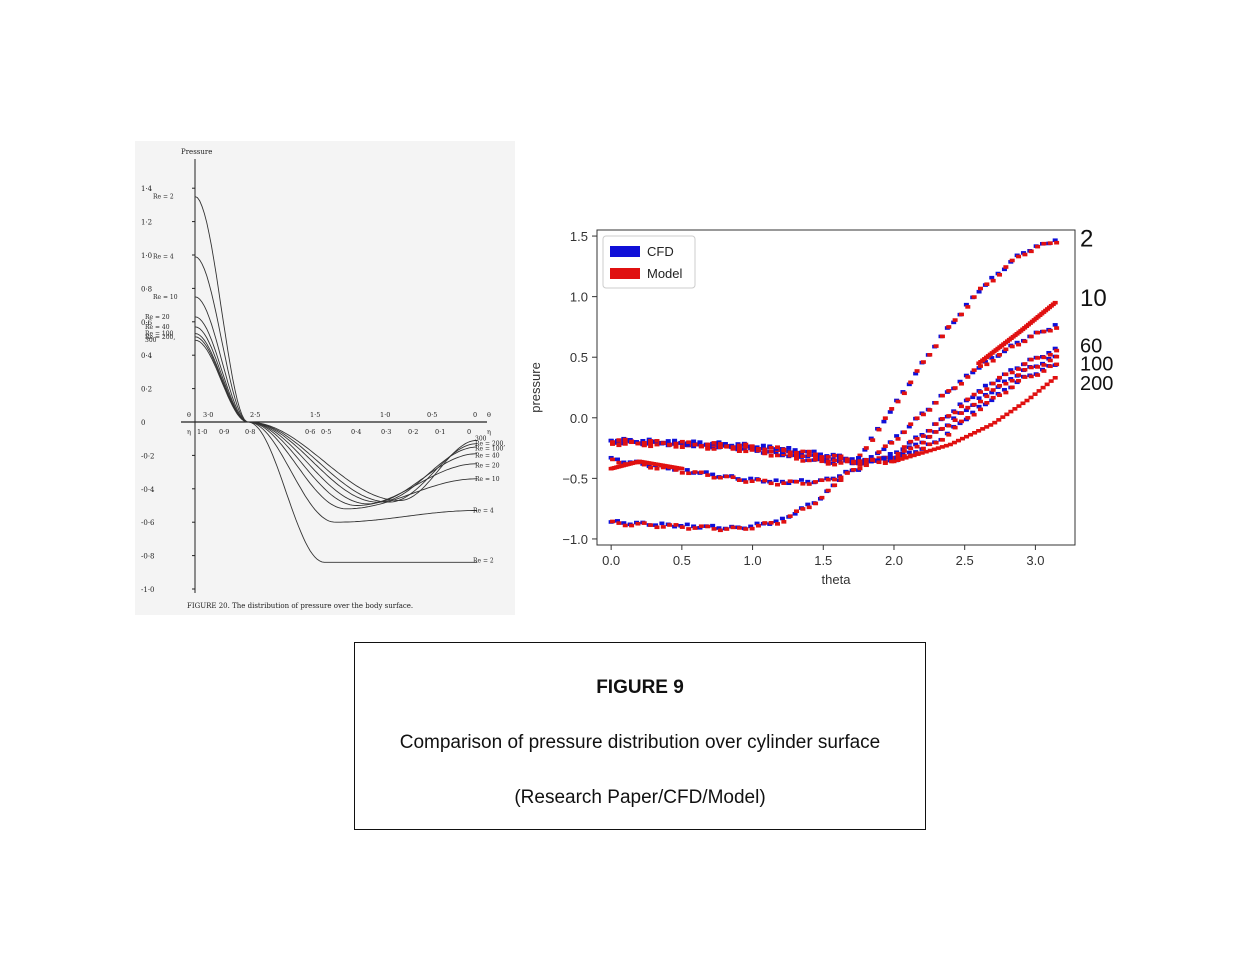 The image size is (1253, 965). Describe the element at coordinates (163, 197) in the screenshot. I see `left-series-start-label: Re = 2` at that location.